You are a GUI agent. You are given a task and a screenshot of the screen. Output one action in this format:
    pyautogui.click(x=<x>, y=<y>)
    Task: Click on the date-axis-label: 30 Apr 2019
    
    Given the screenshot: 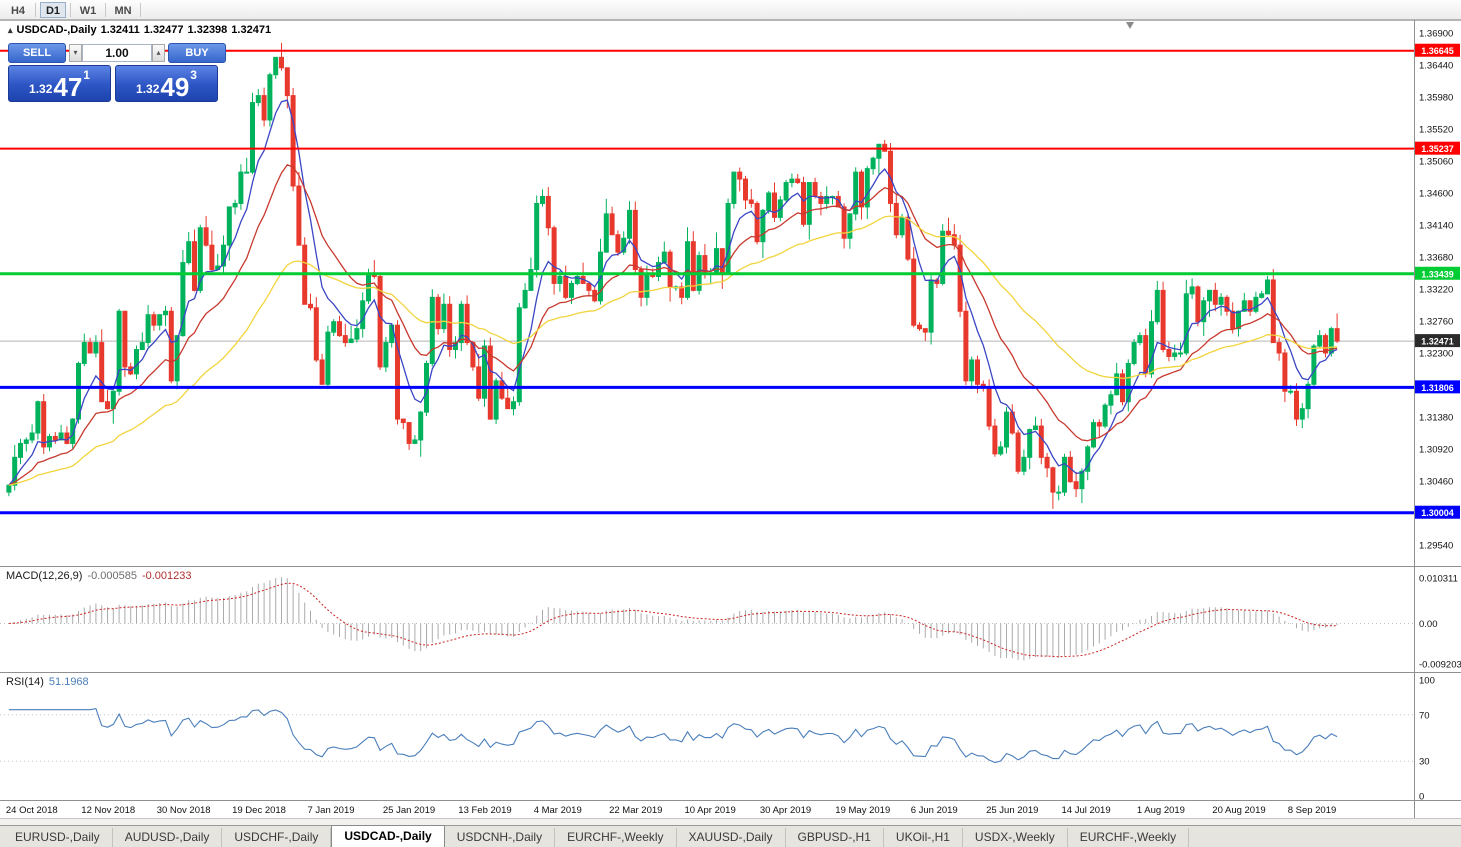 What is the action you would take?
    pyautogui.click(x=785, y=810)
    